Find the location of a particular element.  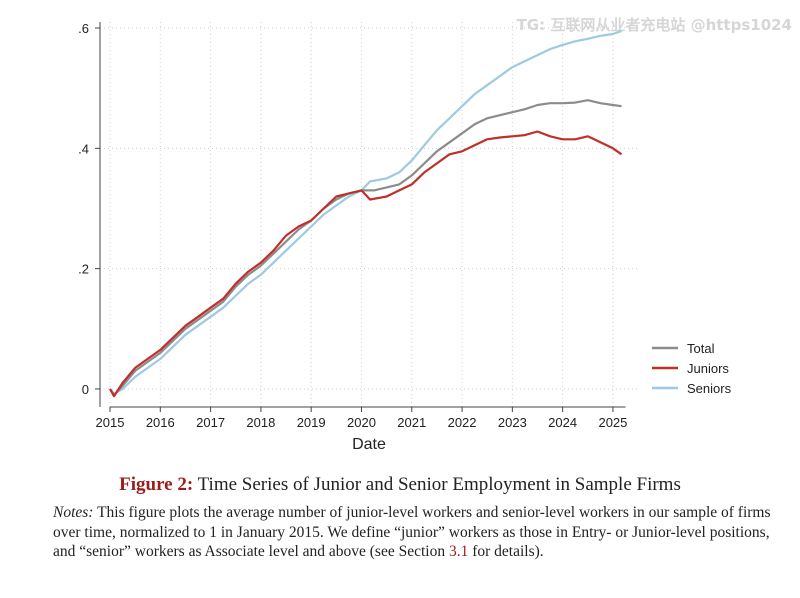

legend-label-seniors: Seniors is located at coordinates (709, 388).